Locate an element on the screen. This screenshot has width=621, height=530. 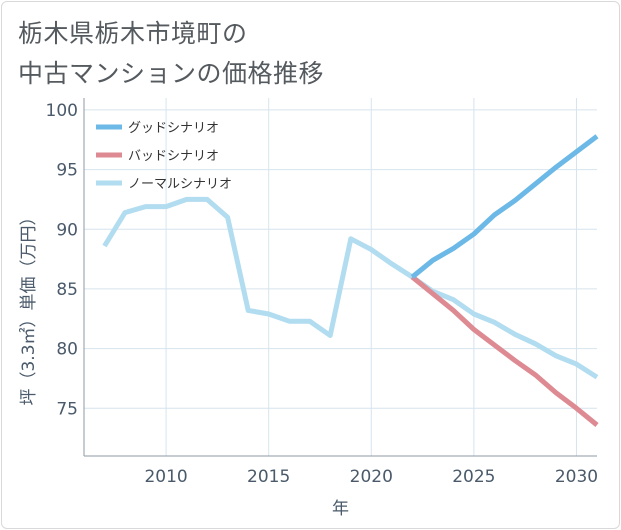
x-tick-label: 2020 is located at coordinates (371, 477).